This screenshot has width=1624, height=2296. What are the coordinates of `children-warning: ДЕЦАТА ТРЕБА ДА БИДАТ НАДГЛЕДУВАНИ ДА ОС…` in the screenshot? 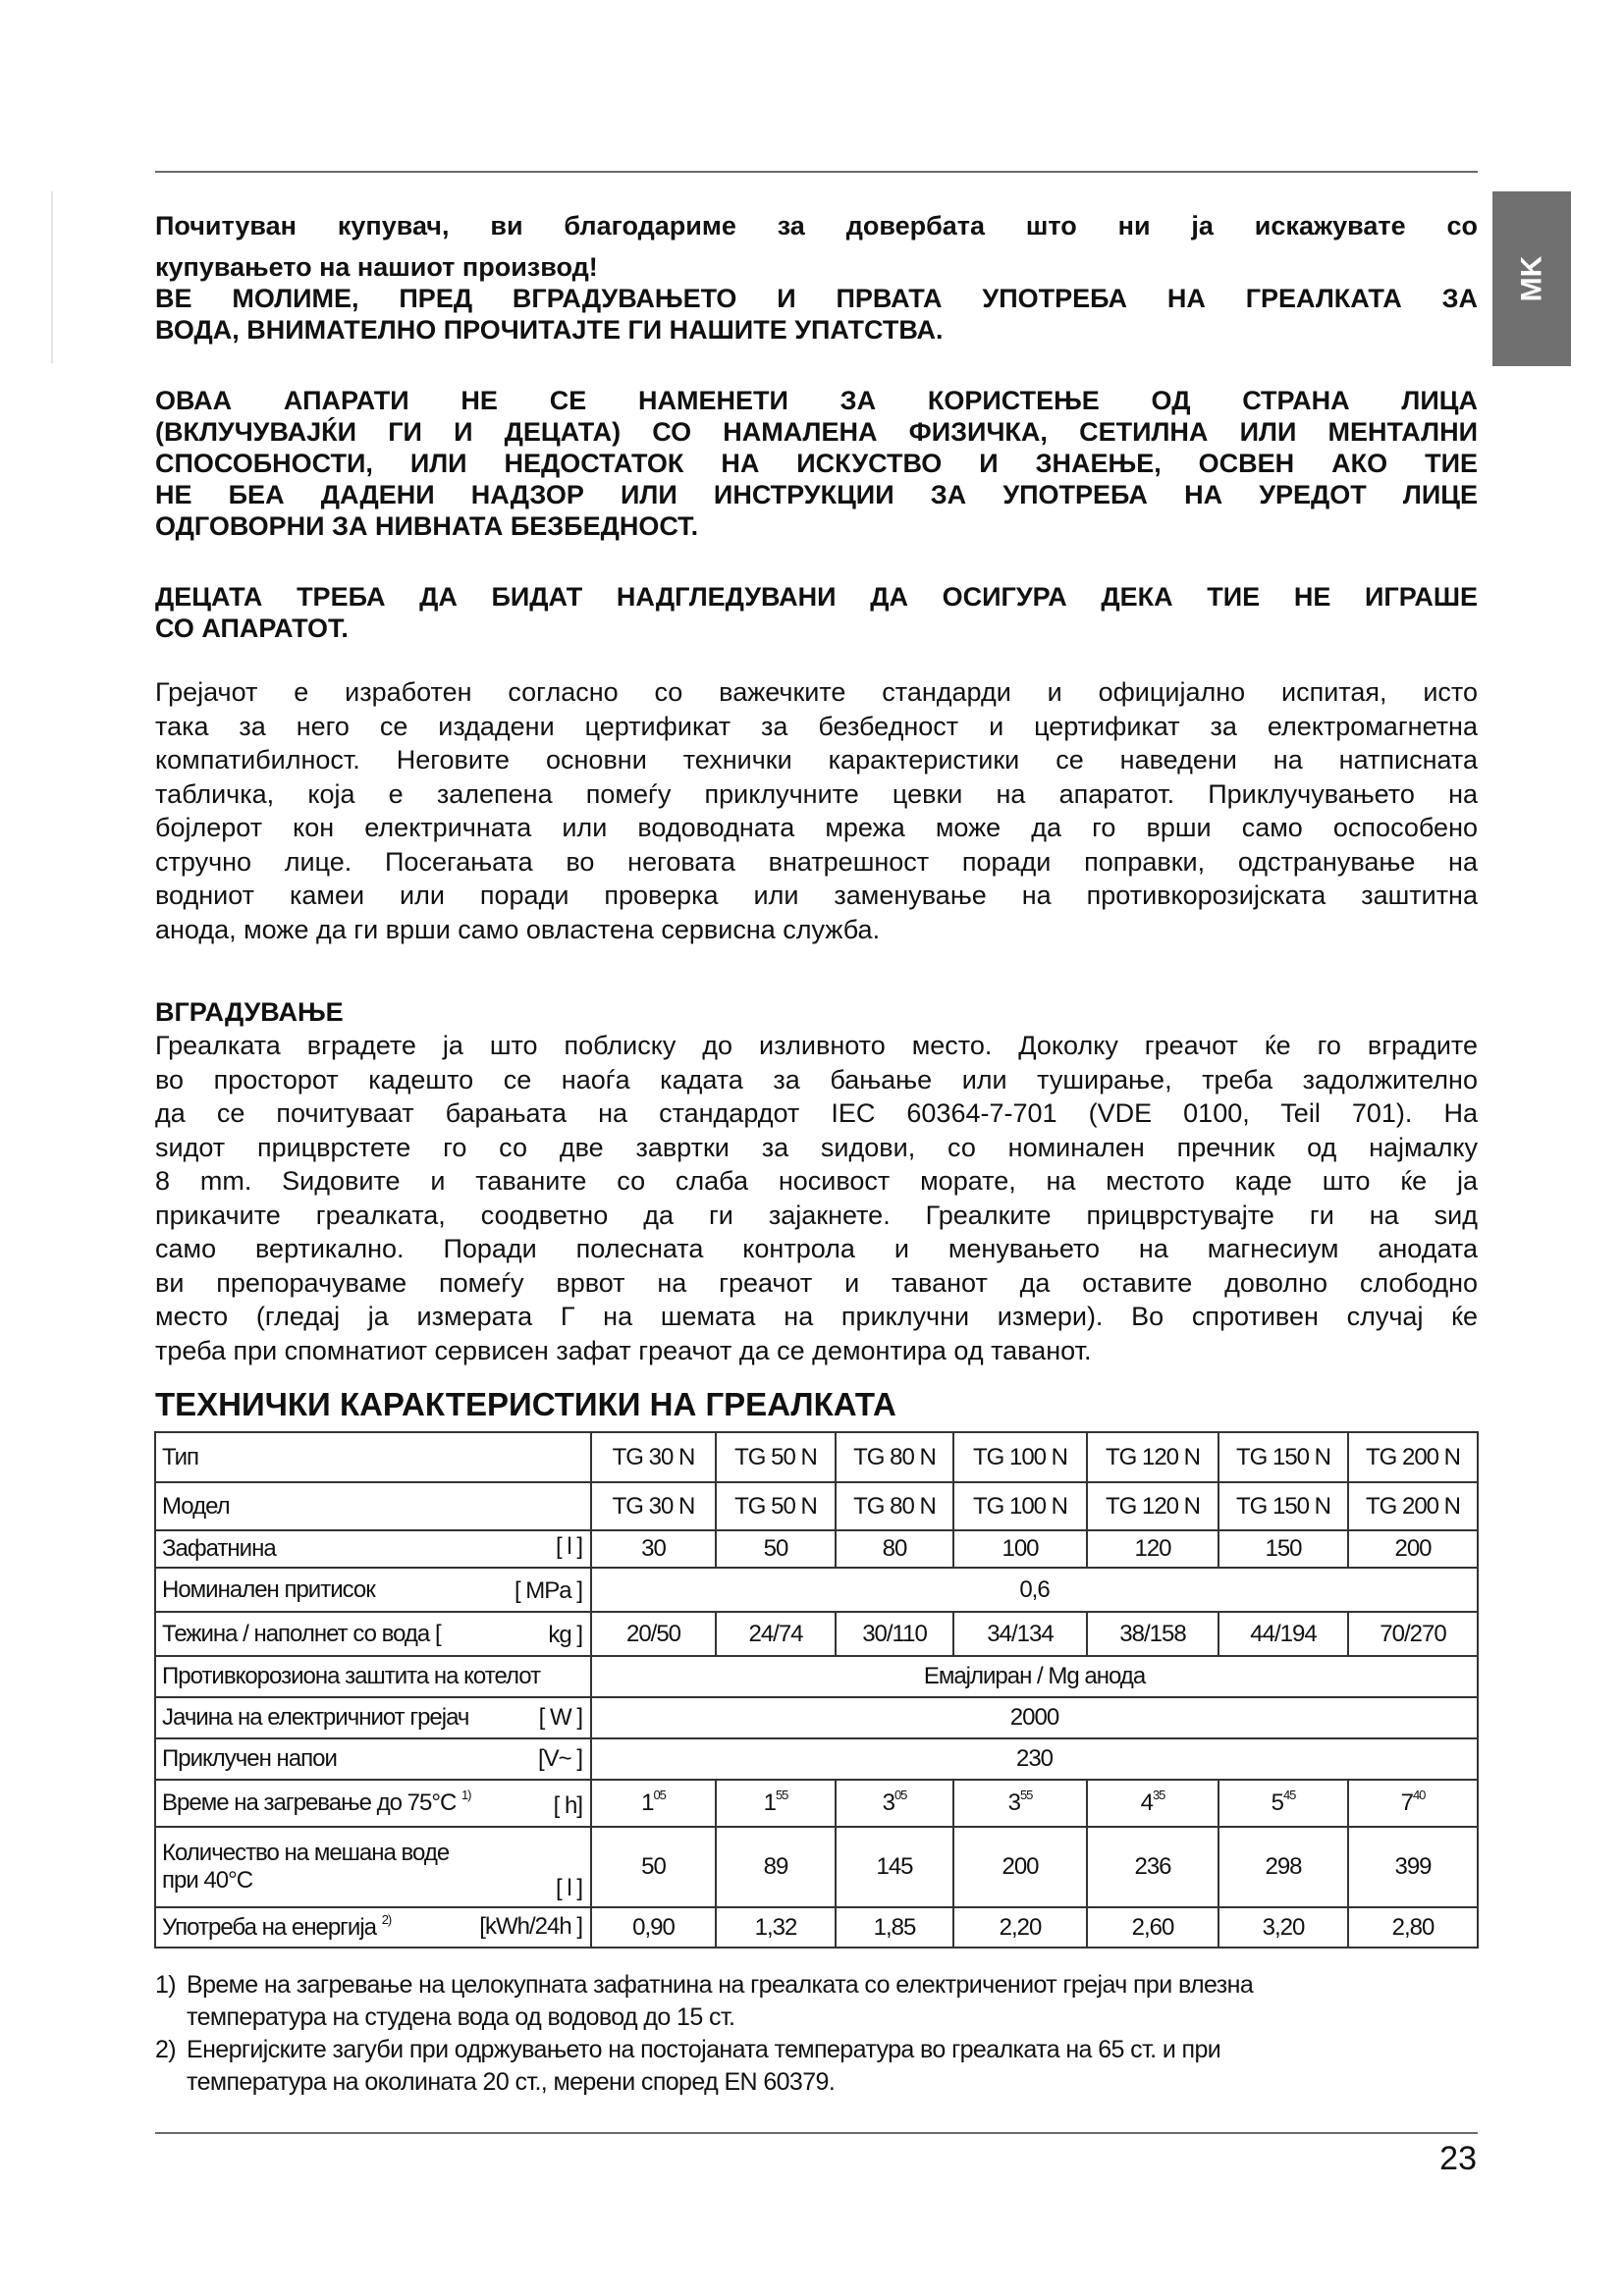 It's located at (816, 612).